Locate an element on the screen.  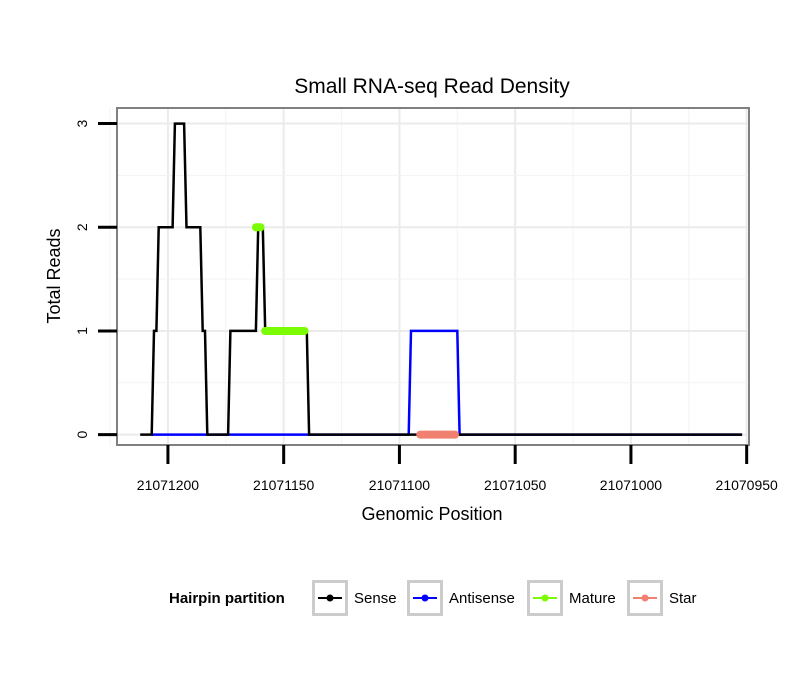
legend-dot-mature is located at coordinates (545, 598).